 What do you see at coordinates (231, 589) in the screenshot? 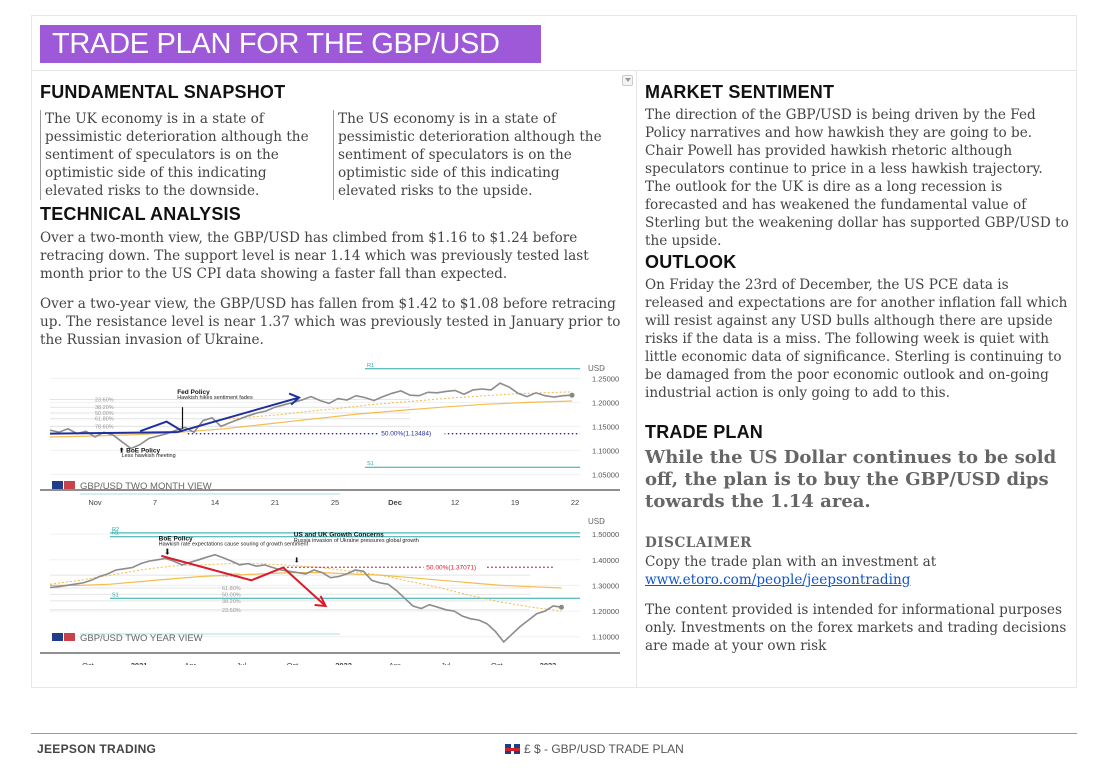
I see `chart2-fib-label: 61.80%` at bounding box center [231, 589].